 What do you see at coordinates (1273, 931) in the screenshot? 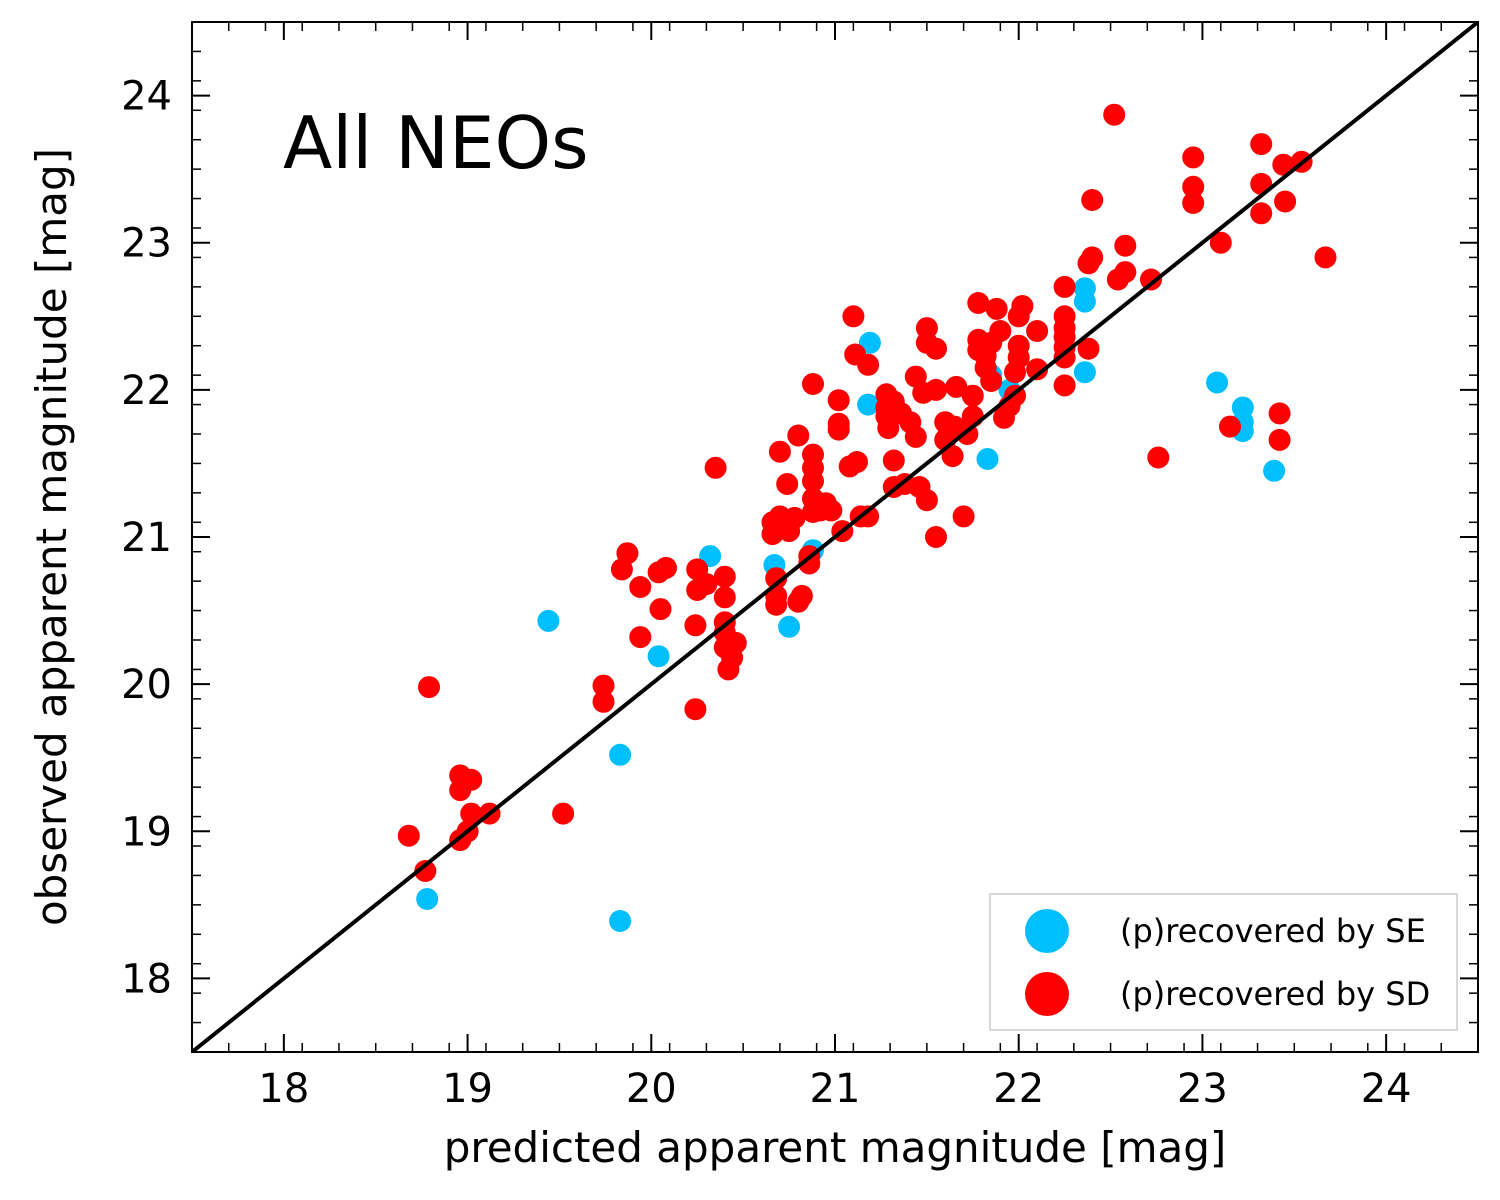
I see `legend-label-se: (p)recovered by SE` at bounding box center [1273, 931].